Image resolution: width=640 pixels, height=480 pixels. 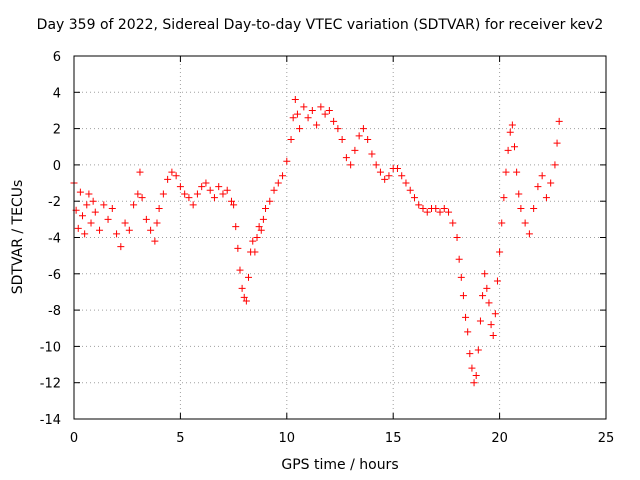 I want to click on x-tick-label: 10, so click(x=287, y=438).